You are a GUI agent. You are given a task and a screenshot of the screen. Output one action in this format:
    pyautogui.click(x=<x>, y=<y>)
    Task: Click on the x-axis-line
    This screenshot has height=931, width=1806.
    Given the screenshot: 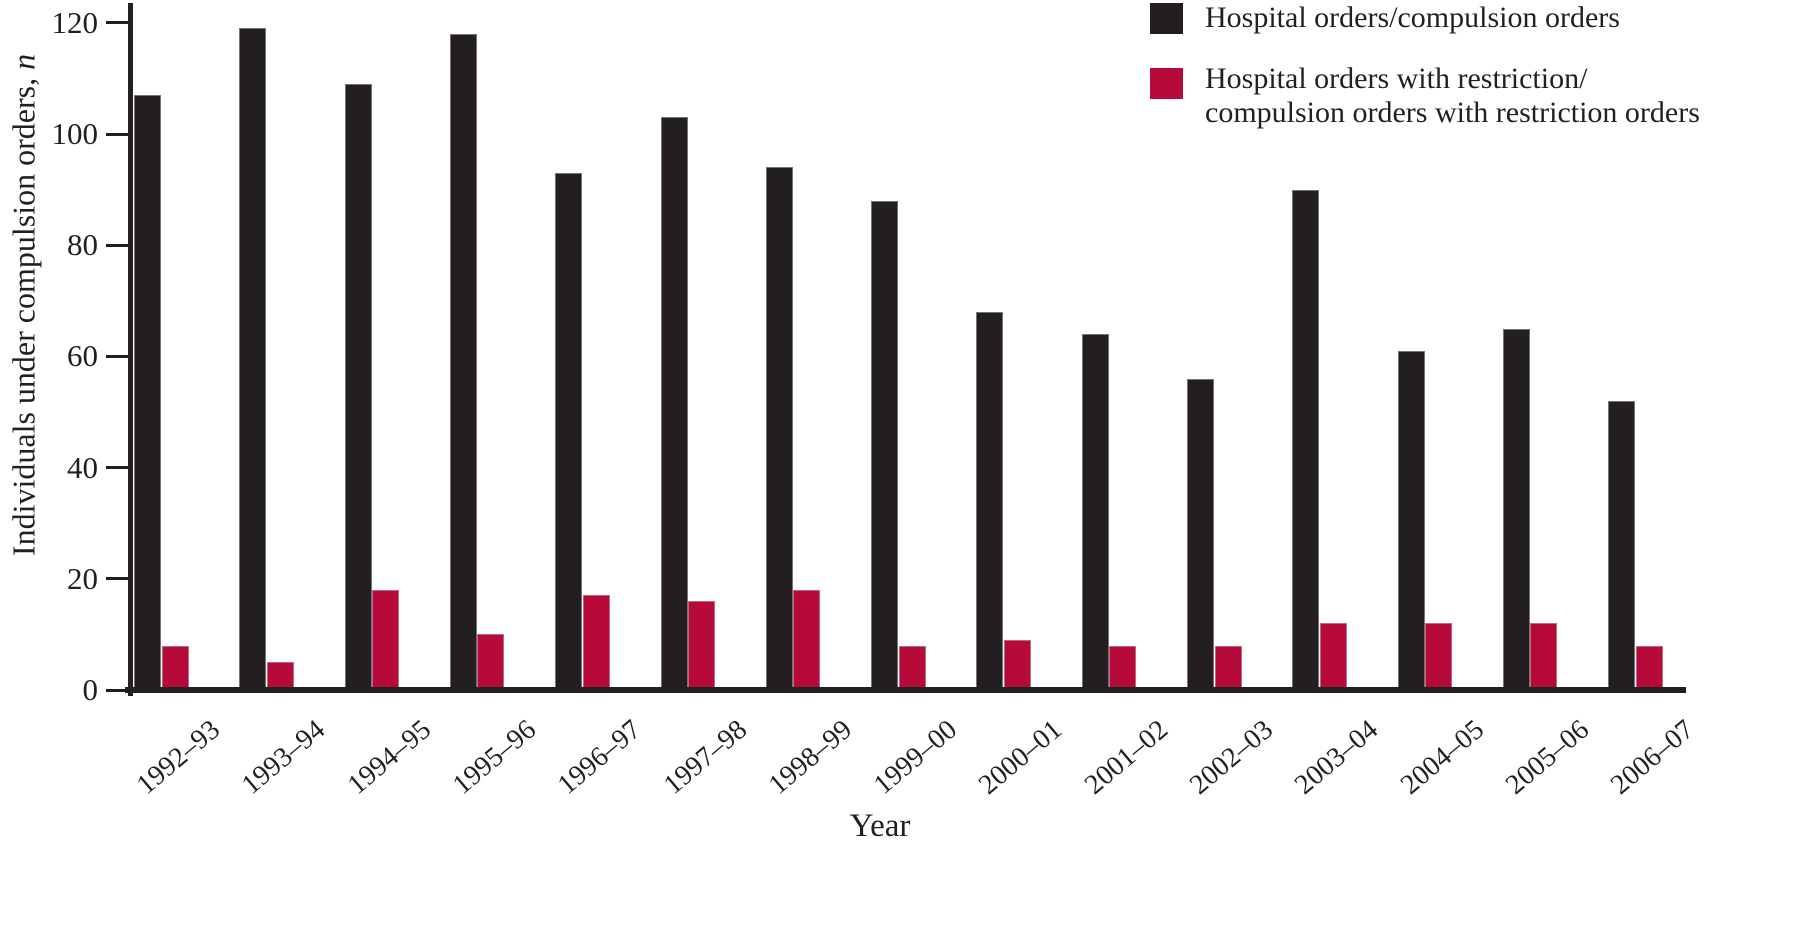 What is the action you would take?
    pyautogui.click(x=905, y=690)
    